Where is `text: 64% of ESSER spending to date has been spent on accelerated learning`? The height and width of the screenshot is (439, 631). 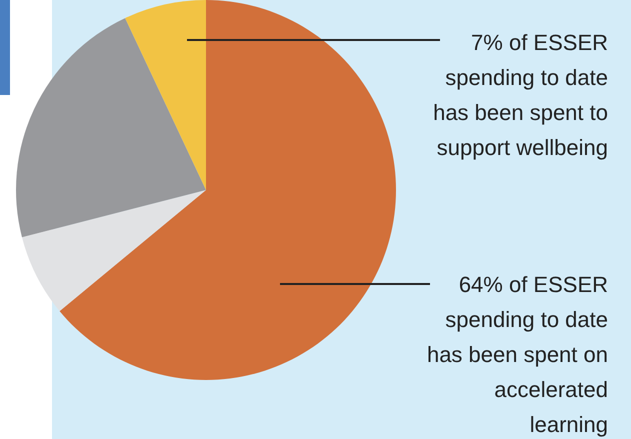
text: 64% of ESSER spending to date has been spent on accelerated learning is located at coordinates (517, 354).